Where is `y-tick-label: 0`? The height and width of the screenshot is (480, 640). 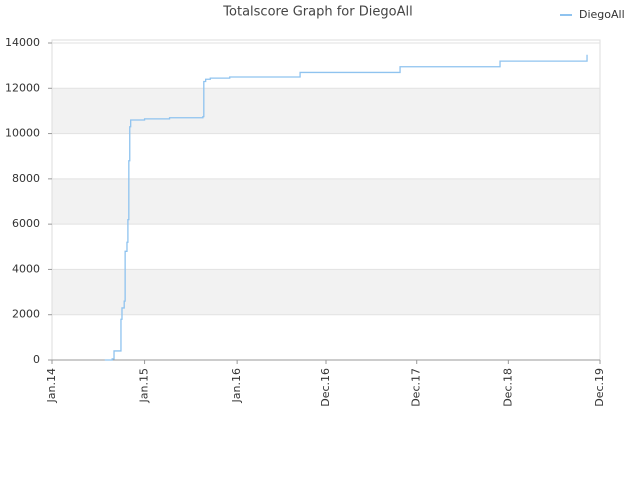
y-tick-label: 0 is located at coordinates (36, 359).